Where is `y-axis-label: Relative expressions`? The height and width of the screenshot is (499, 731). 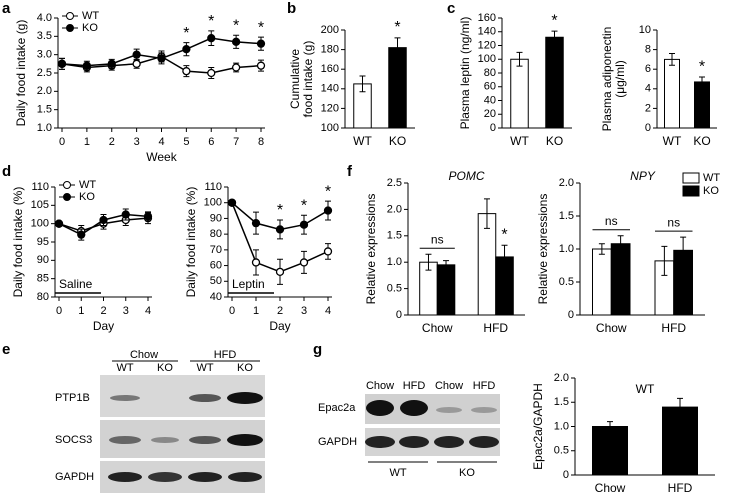 y-axis-label: Relative expressions is located at coordinates (371, 249).